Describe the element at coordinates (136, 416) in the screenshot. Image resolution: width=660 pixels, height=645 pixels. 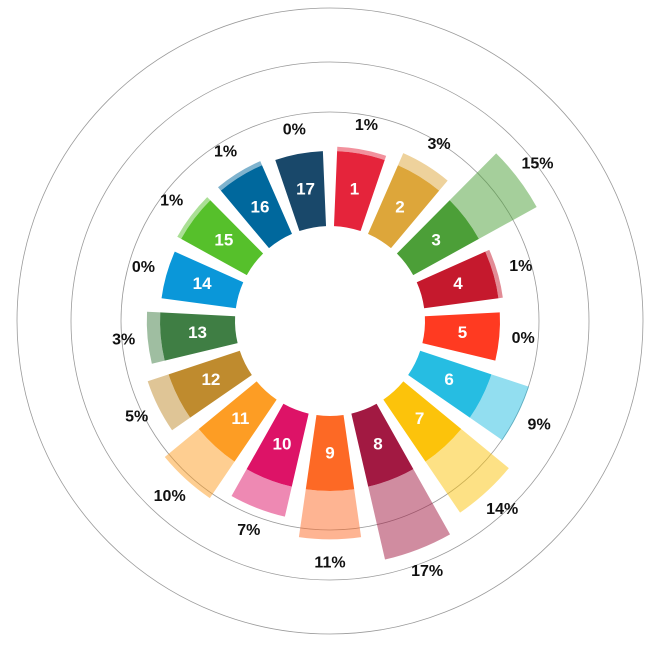
I see `value-label: 5%` at that location.